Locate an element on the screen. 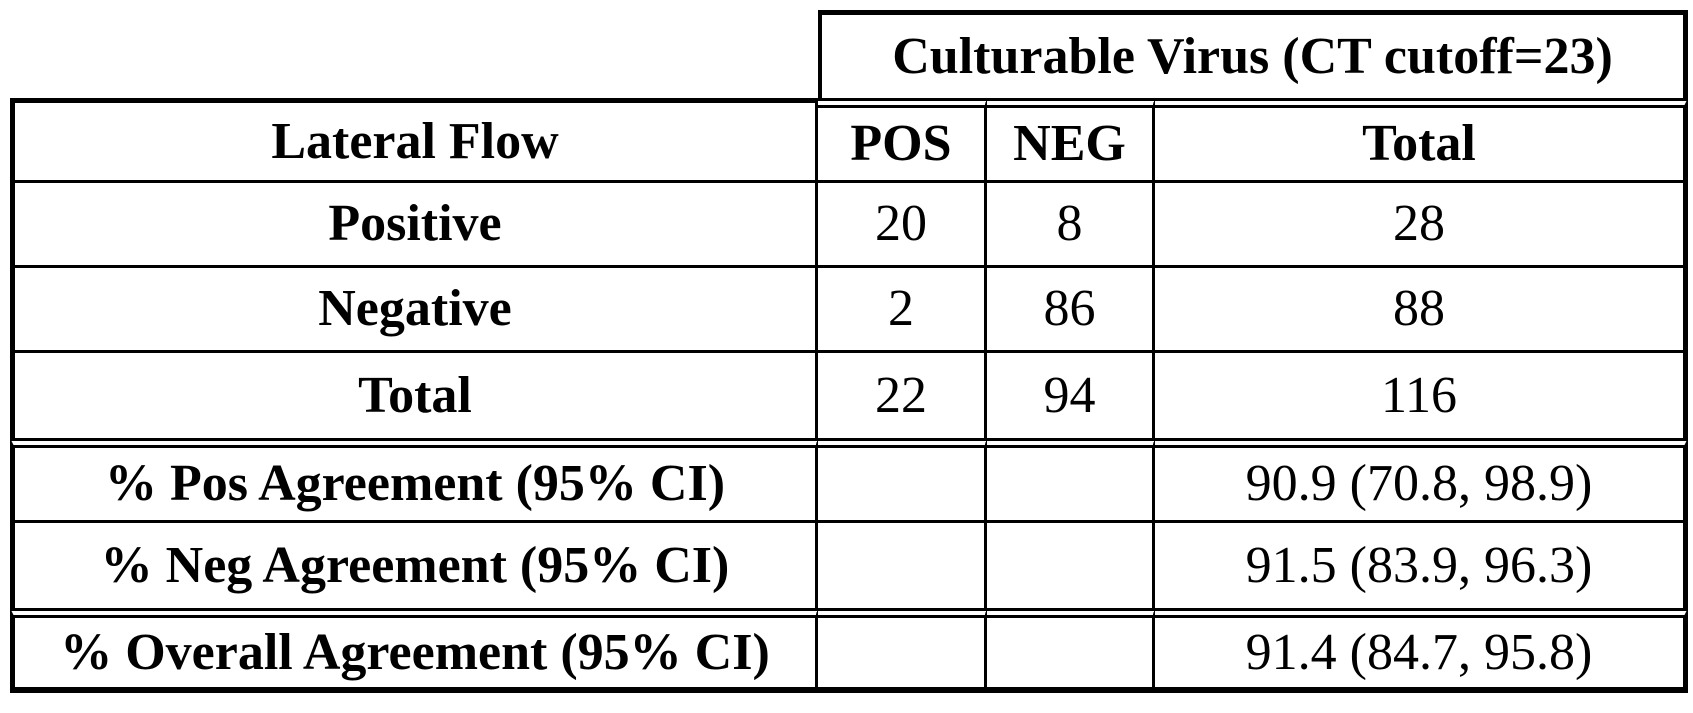 This screenshot has width=1693, height=713. row-positive-label: Positive is located at coordinates (414, 225).